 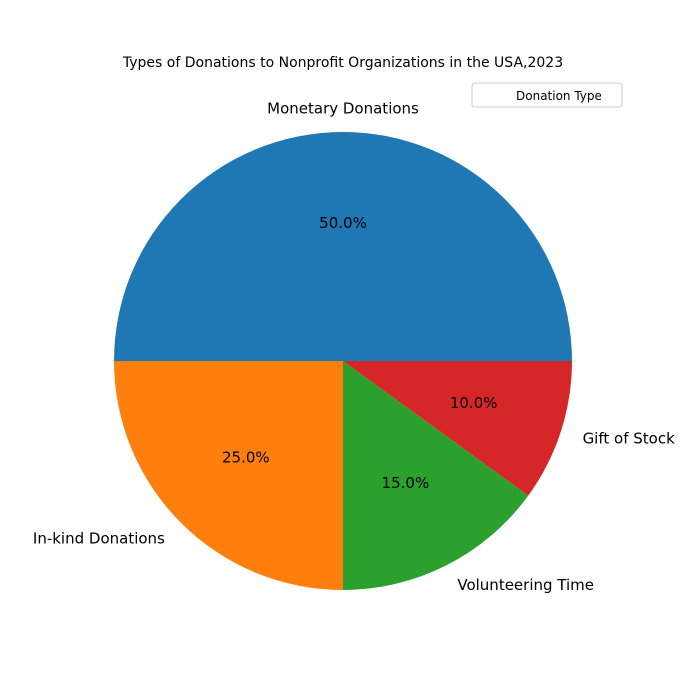 I want to click on legend: Donation Type, so click(x=547, y=95).